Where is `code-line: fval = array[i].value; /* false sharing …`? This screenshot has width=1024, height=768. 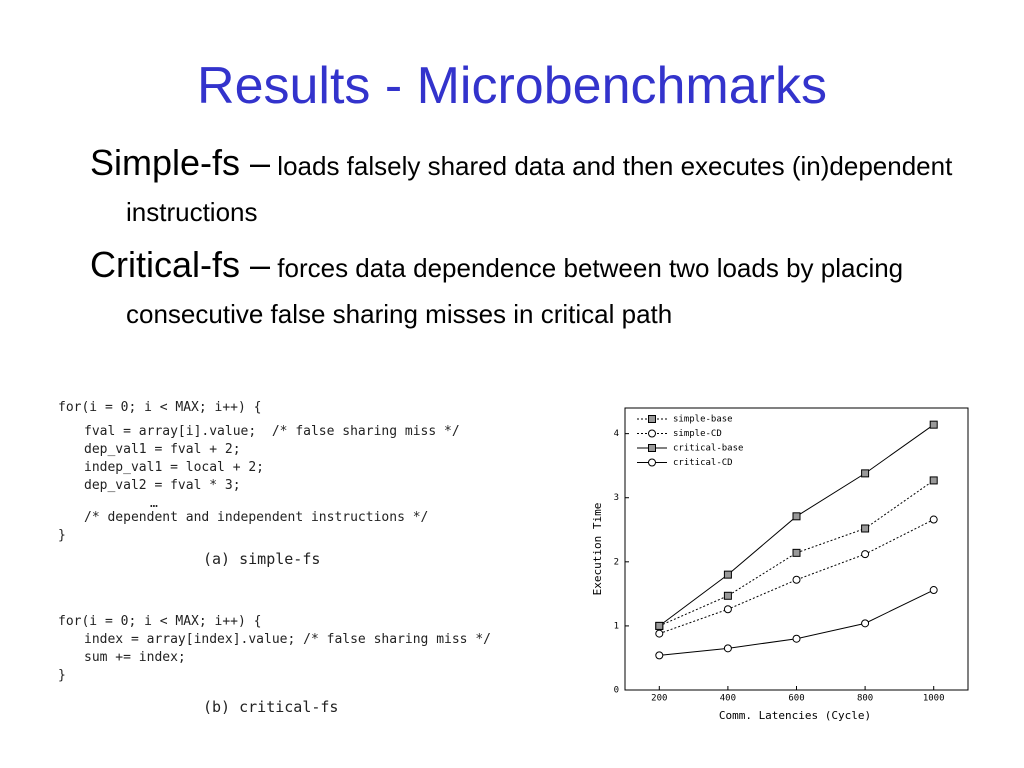 code-line: fval = array[i].value; /* false sharing … is located at coordinates (272, 431).